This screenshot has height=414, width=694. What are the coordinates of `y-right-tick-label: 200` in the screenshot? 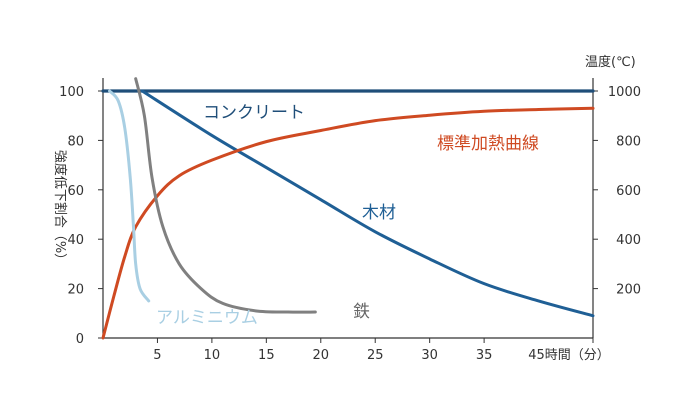 It's located at (628, 290).